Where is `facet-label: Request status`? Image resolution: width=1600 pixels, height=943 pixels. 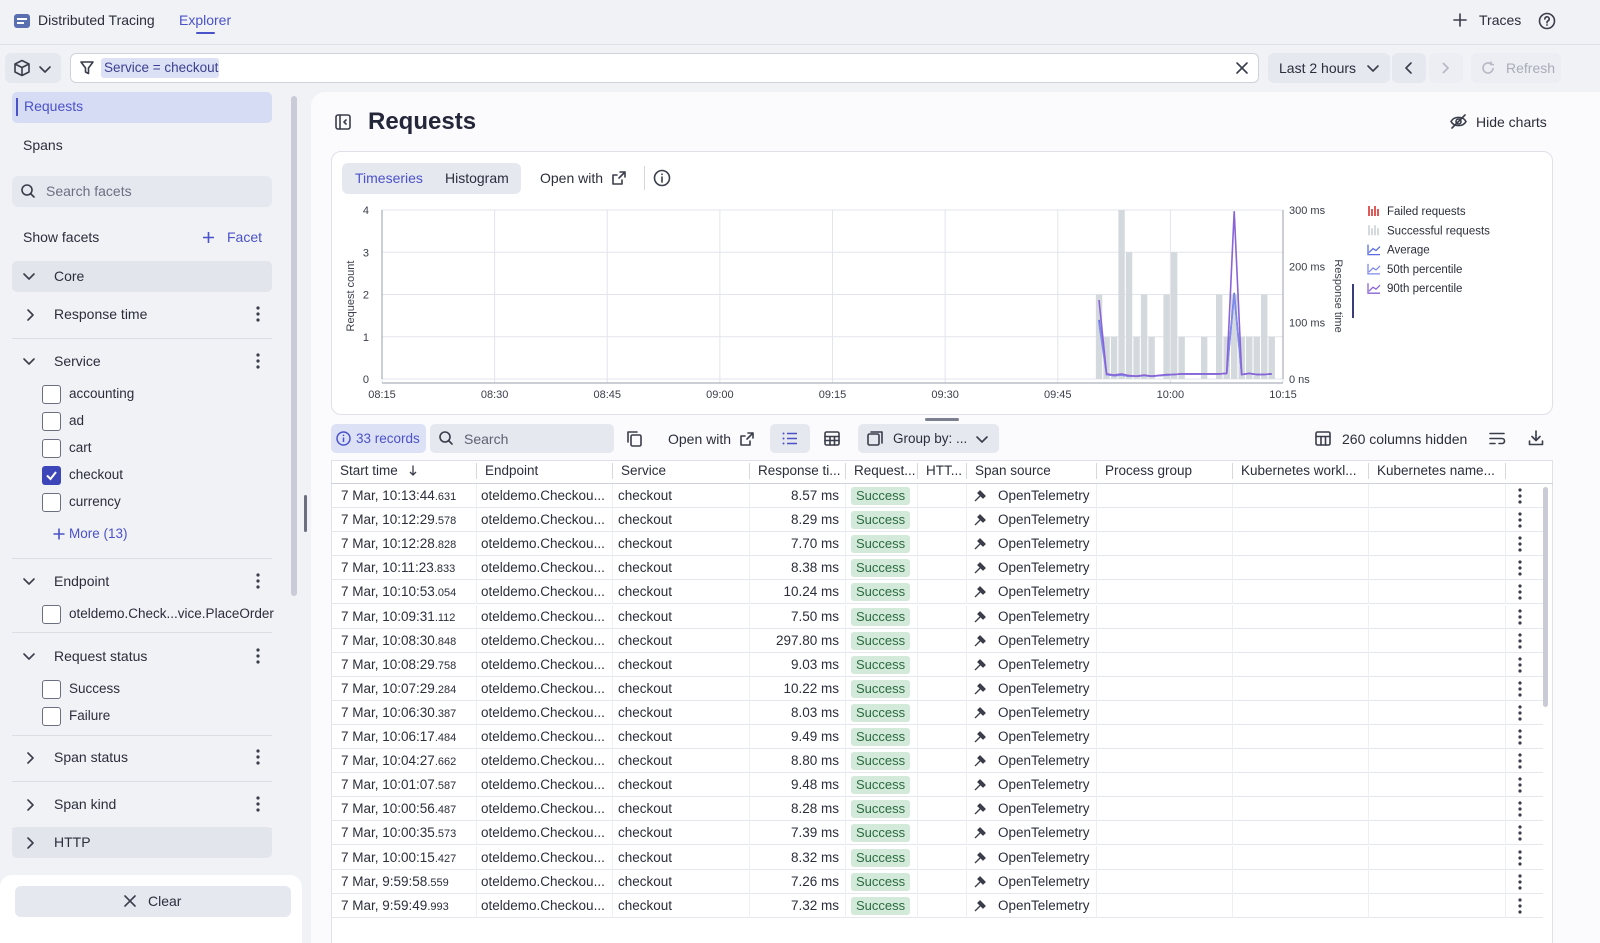 facet-label: Request status is located at coordinates (101, 656).